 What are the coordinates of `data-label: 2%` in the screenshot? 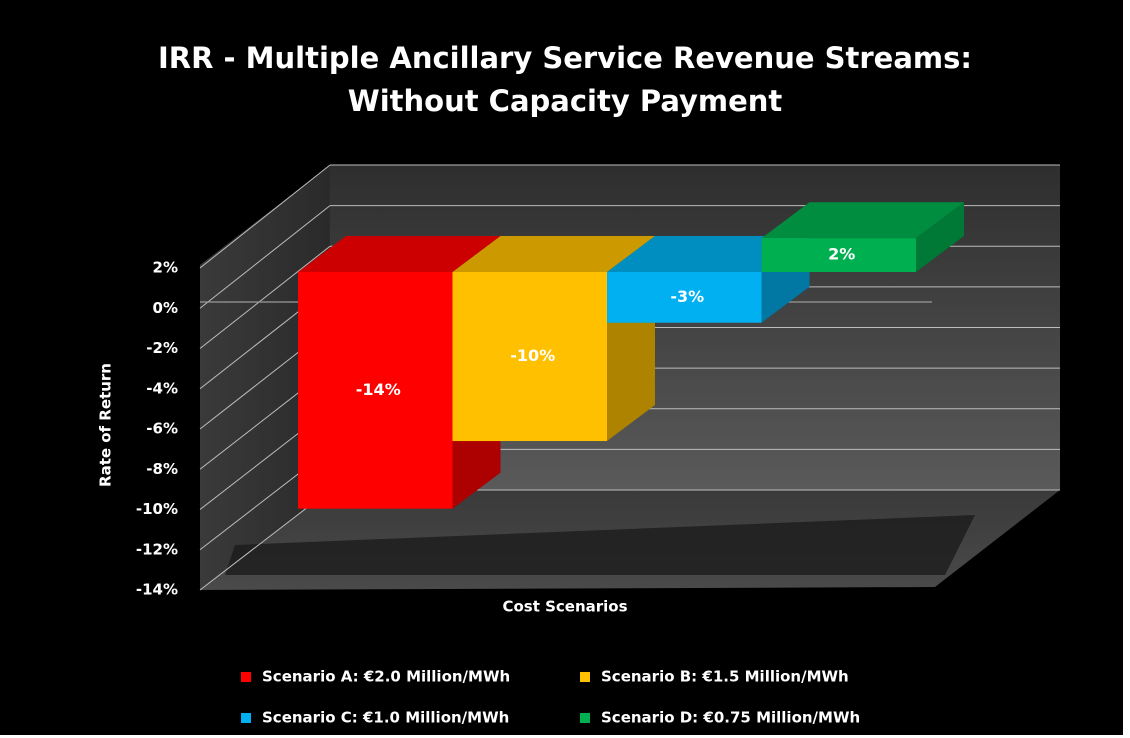 It's located at (841, 254).